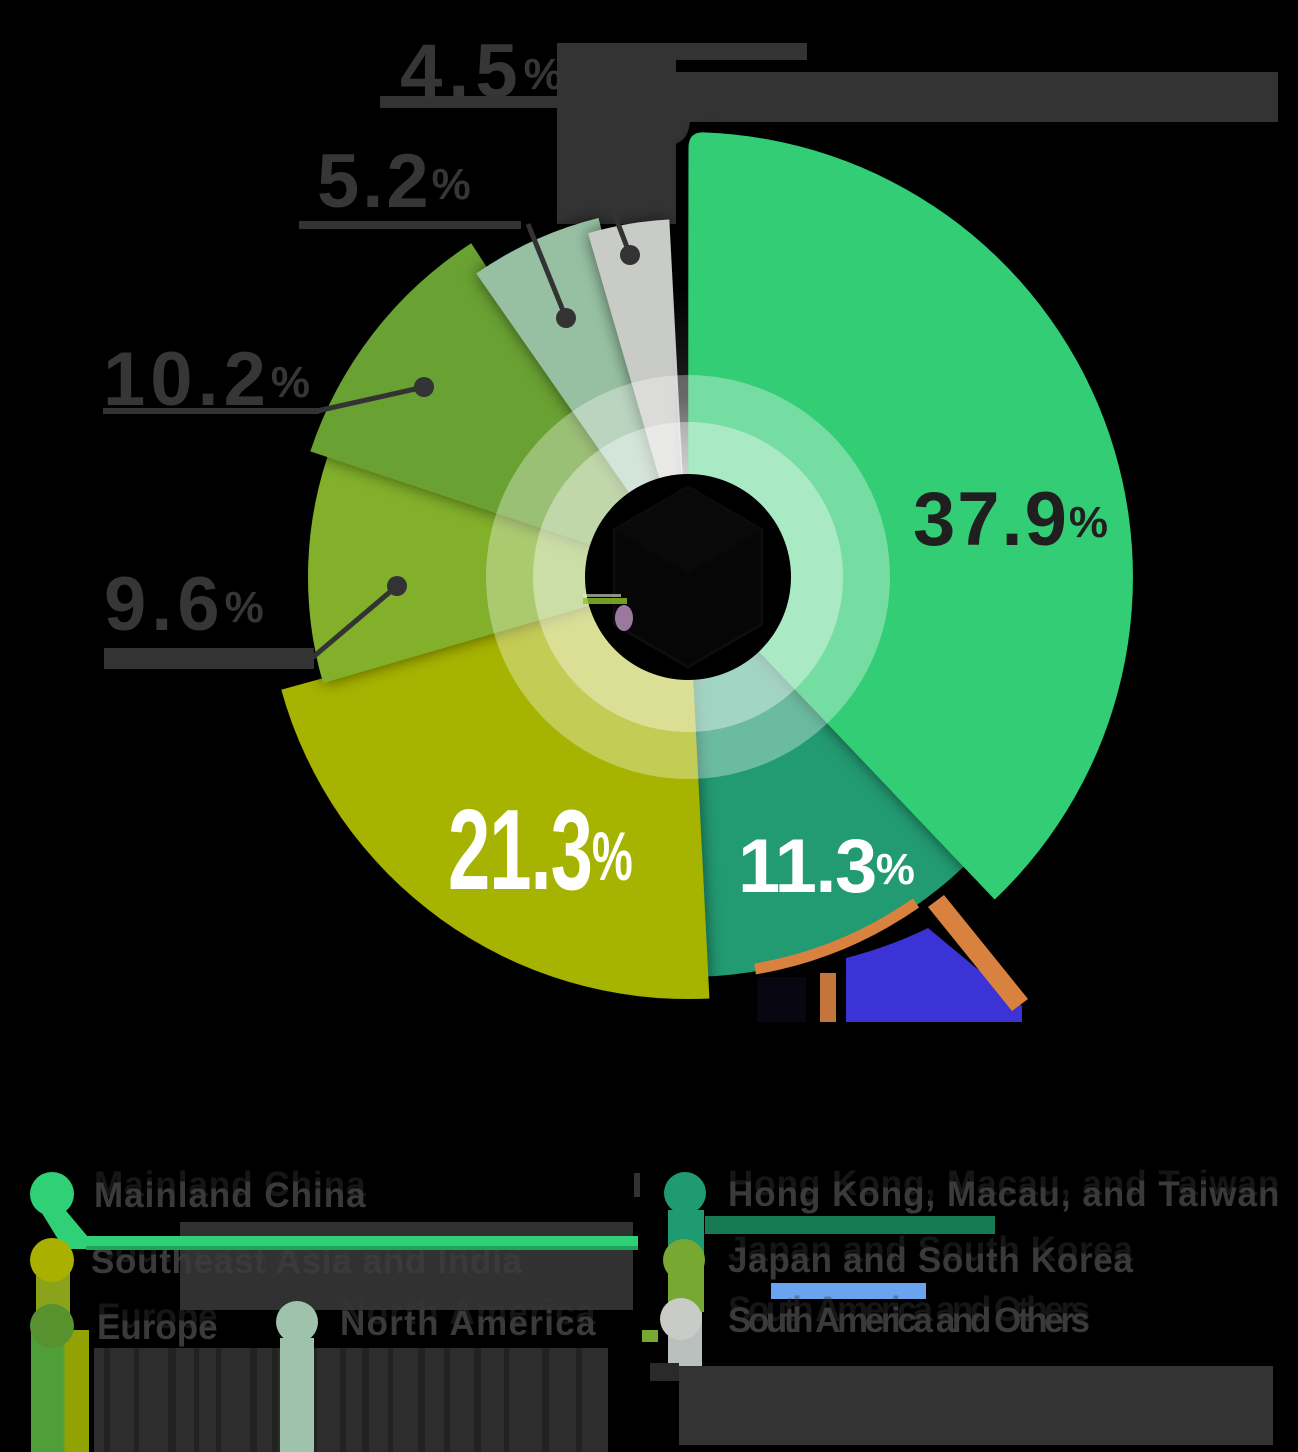 This screenshot has width=1298, height=1452. What do you see at coordinates (484, 71) in the screenshot?
I see `svg-text: 4.5%` at bounding box center [484, 71].